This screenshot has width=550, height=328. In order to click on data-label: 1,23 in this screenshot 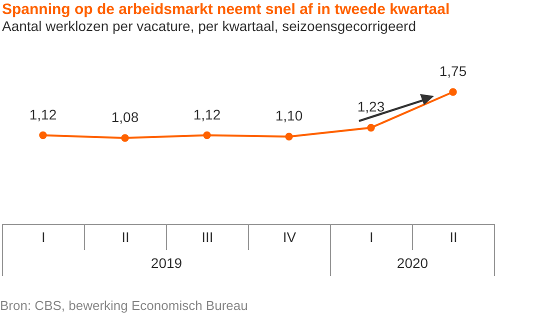, I will do `click(371, 106)`.